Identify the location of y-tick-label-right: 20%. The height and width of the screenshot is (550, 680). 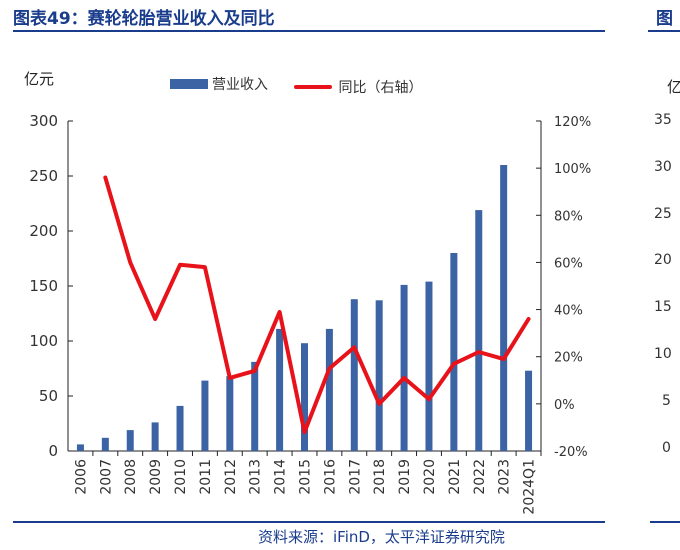
(568, 358).